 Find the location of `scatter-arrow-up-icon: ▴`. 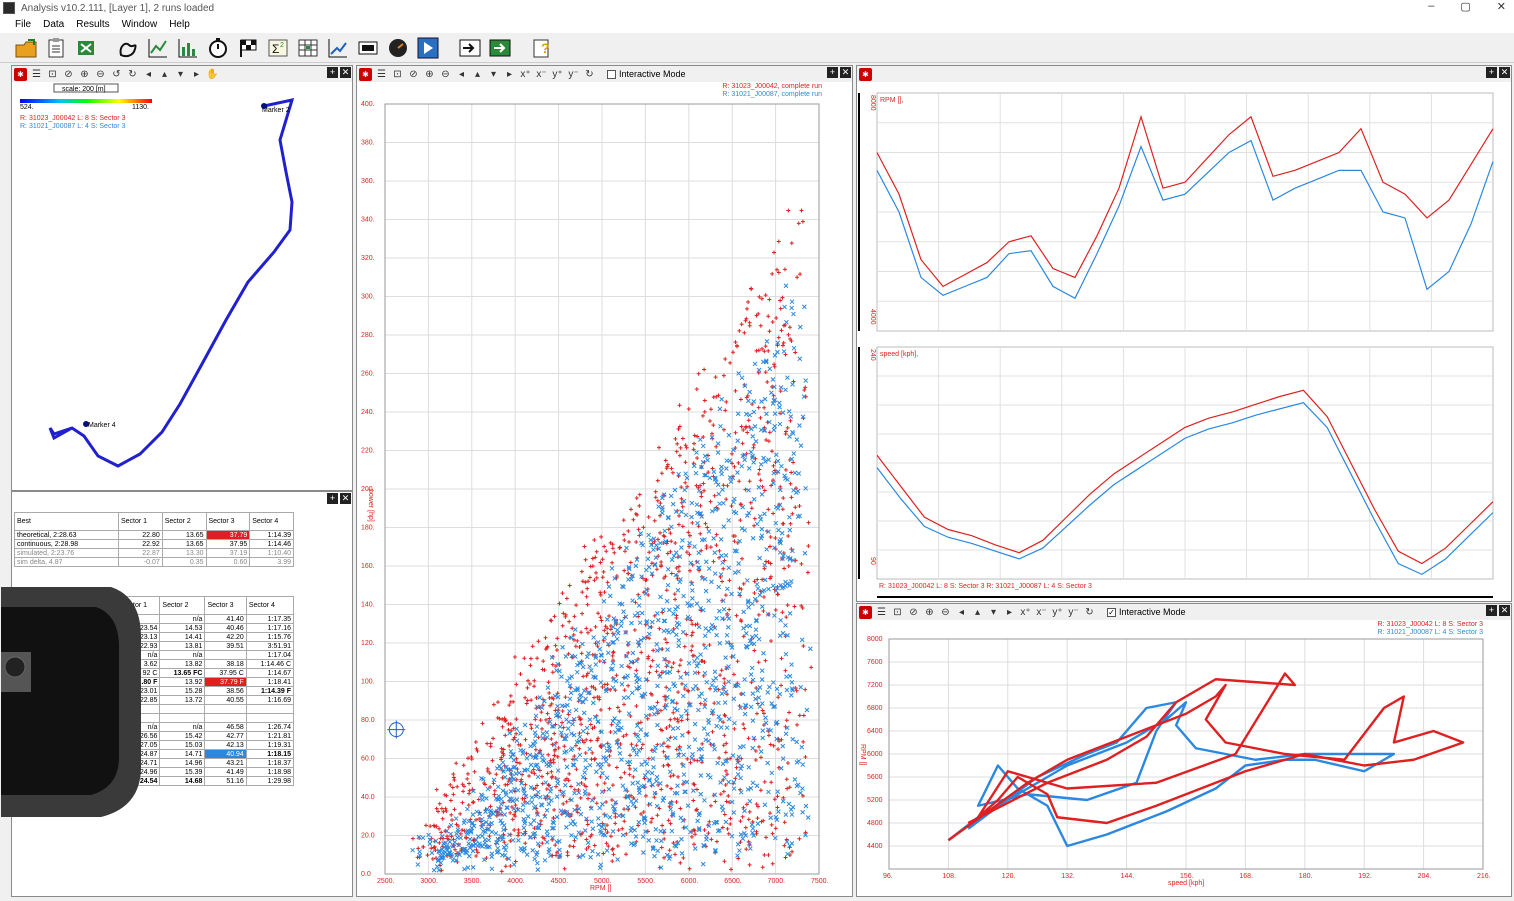

scatter-arrow-up-icon: ▴ is located at coordinates (477, 74).